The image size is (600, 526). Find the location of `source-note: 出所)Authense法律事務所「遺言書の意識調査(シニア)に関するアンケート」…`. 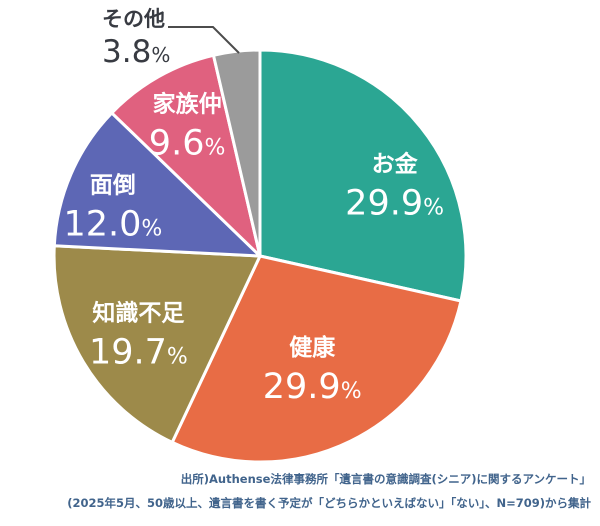

source-note: 出所)Authense法律事務所「遺言書の意識調査(シニア)に関するアンケート」… is located at coordinates (329, 491).